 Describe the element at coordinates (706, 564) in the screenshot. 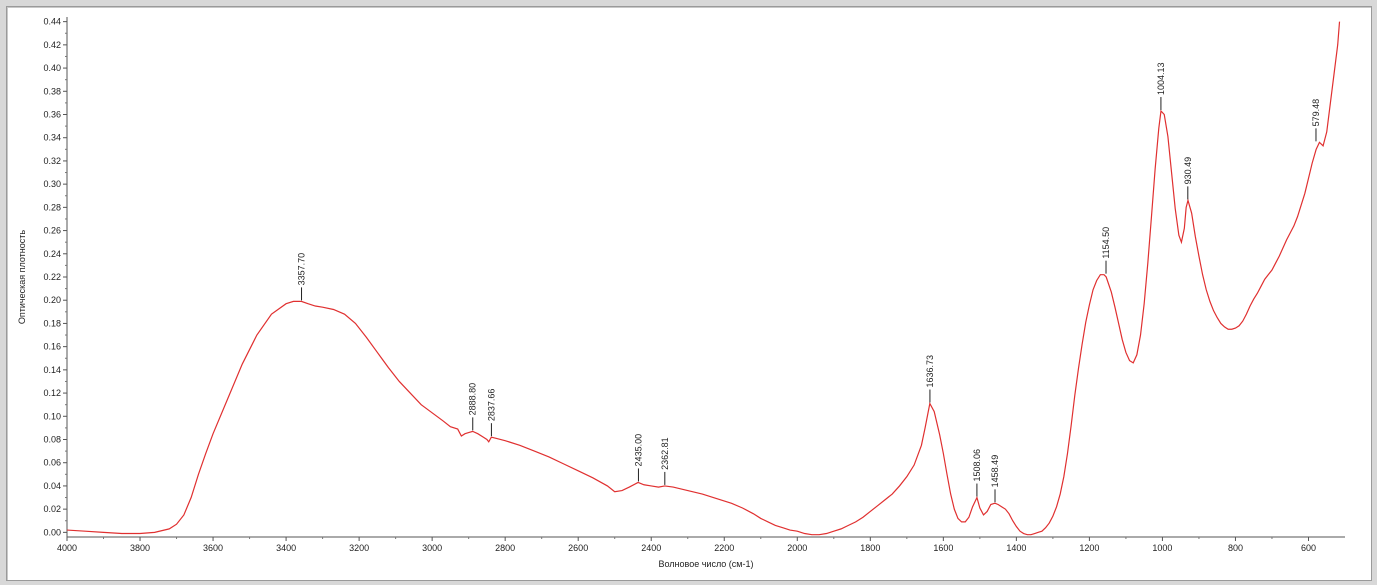

I see `x-axis-label: Волновое число (см-1)` at that location.